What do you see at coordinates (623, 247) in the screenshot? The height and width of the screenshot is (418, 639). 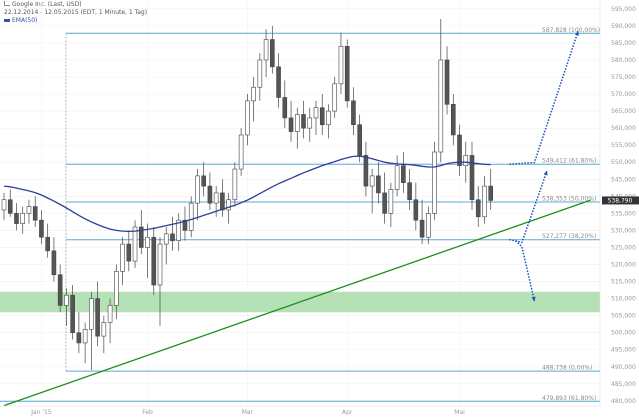 I see `y-tick-label: 525,000` at bounding box center [623, 247].